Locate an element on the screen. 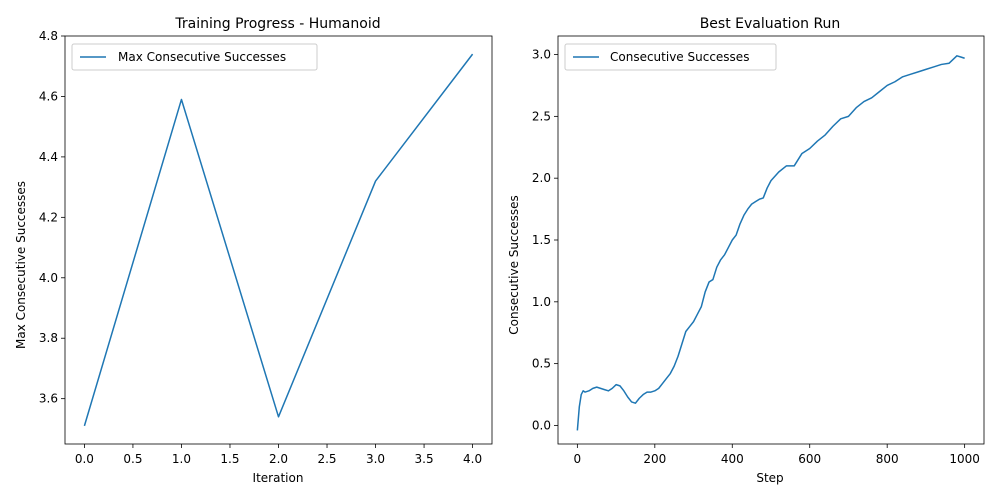 Image resolution: width=1000 pixels, height=500 pixels. x-axis-label: Iteration is located at coordinates (278, 478).